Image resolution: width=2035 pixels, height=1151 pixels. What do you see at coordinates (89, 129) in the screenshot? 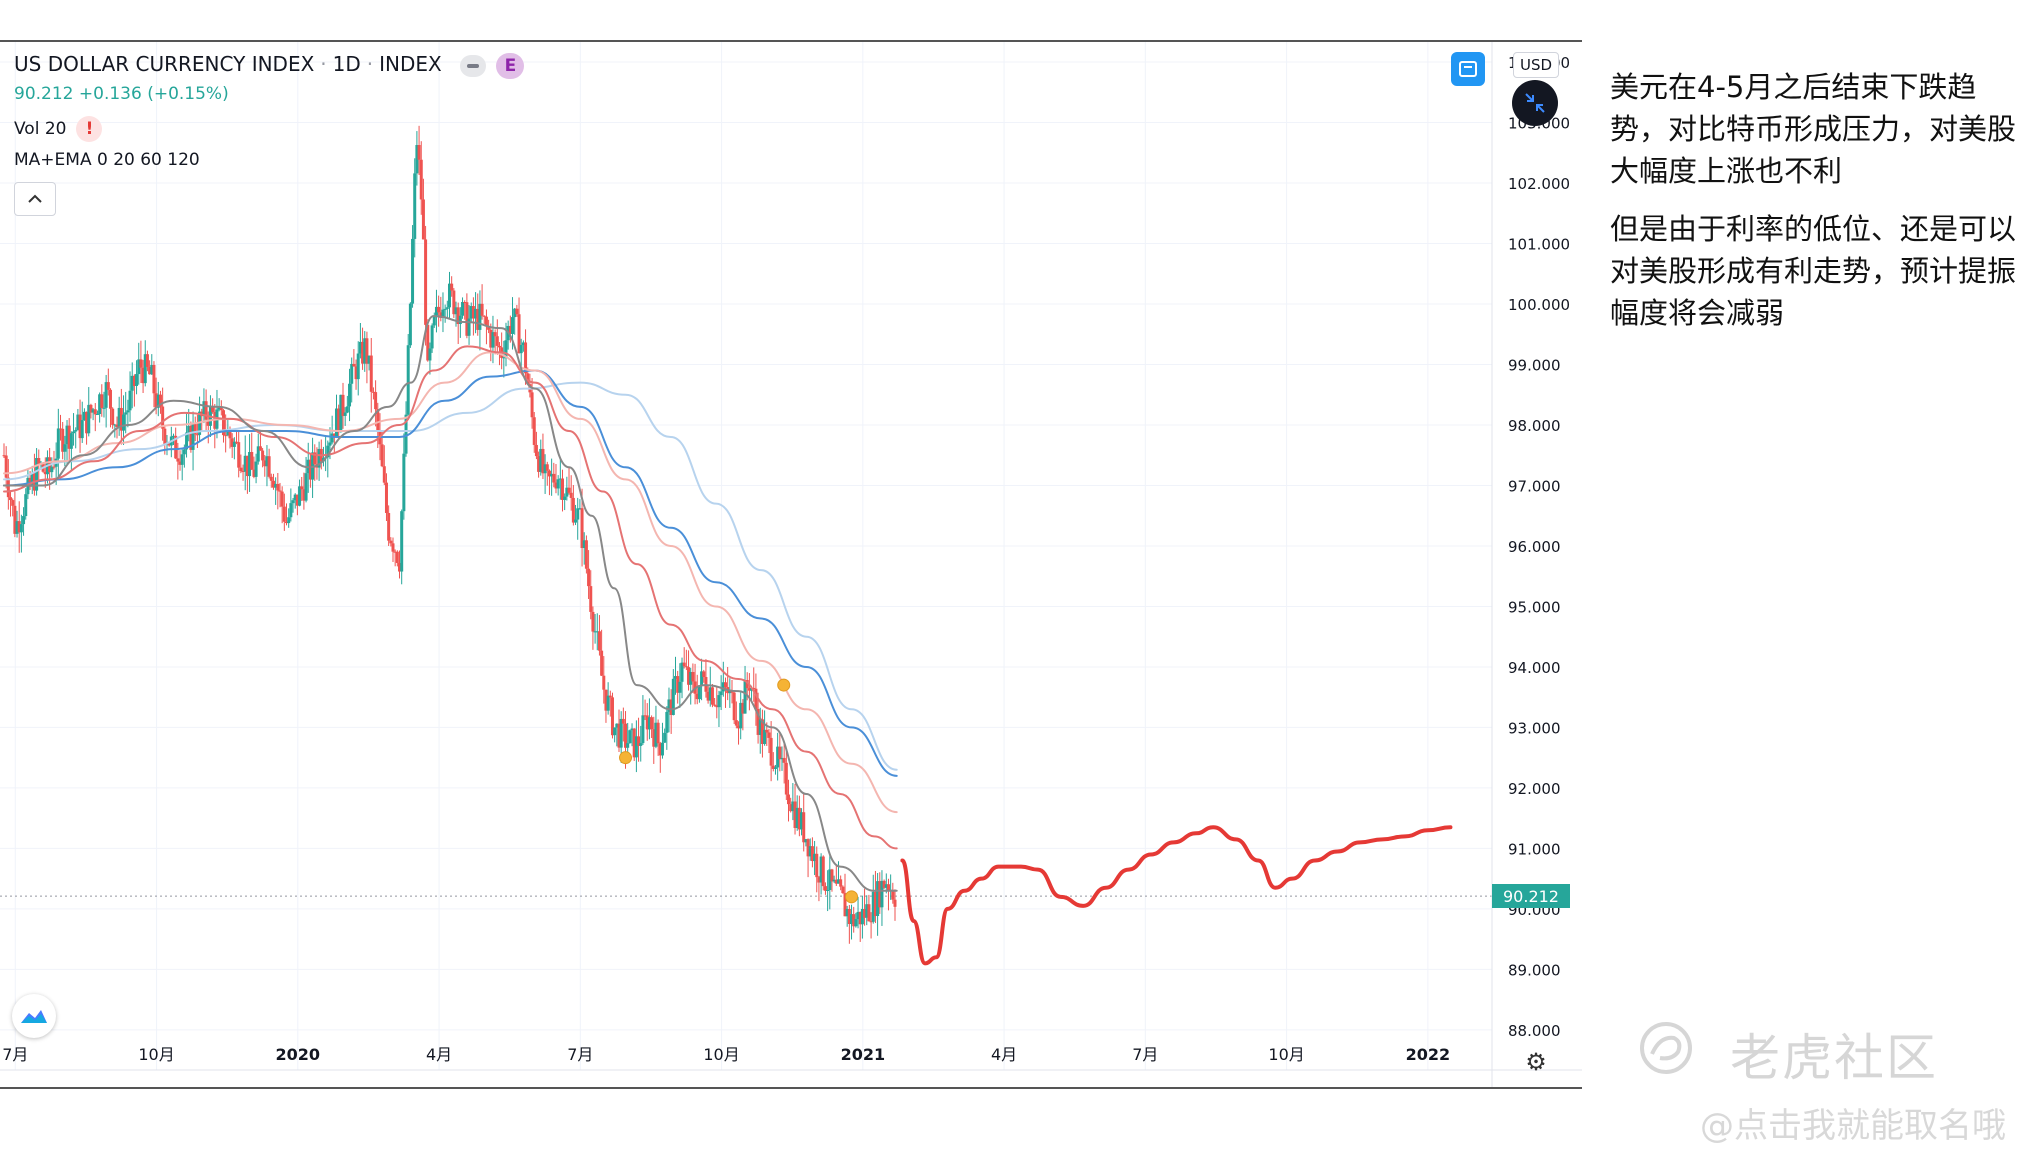
I see `warning-icon: !` at bounding box center [89, 129].